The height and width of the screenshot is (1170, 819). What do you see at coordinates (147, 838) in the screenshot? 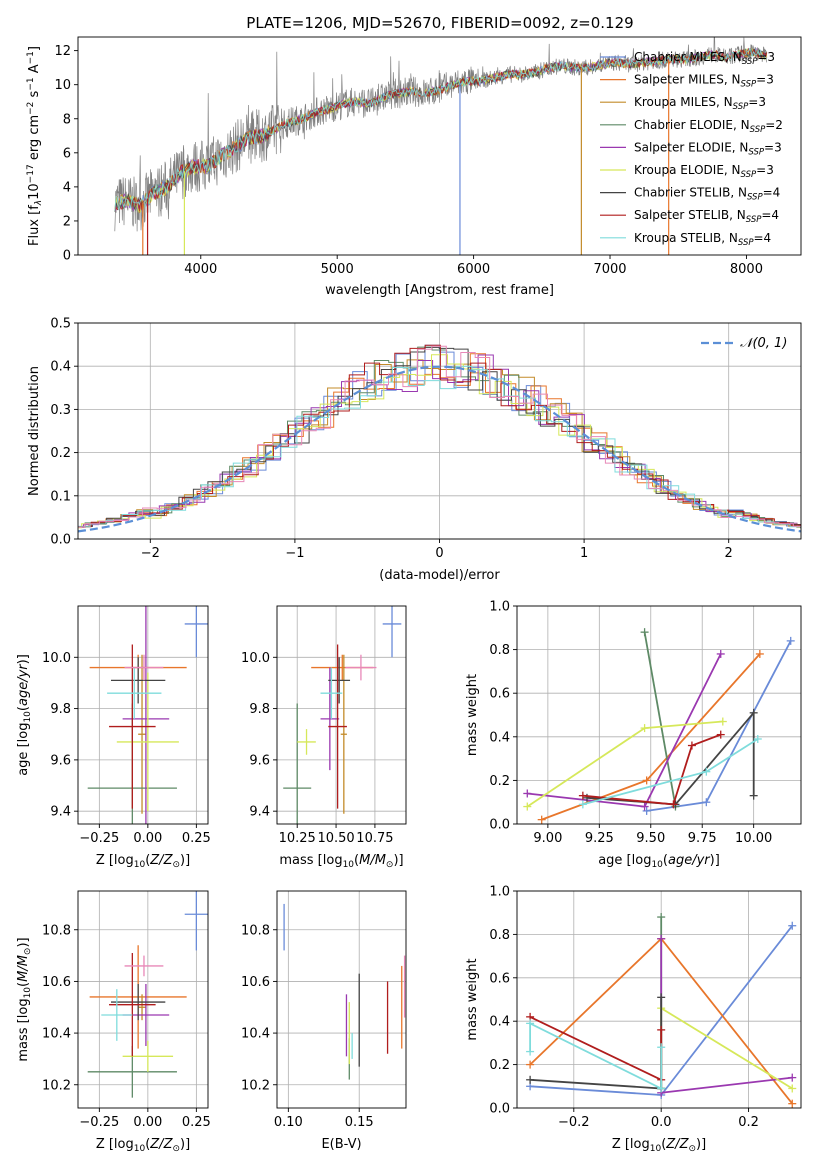
I see `age_vs_Z-xtick-label: 0.00` at bounding box center [147, 838].